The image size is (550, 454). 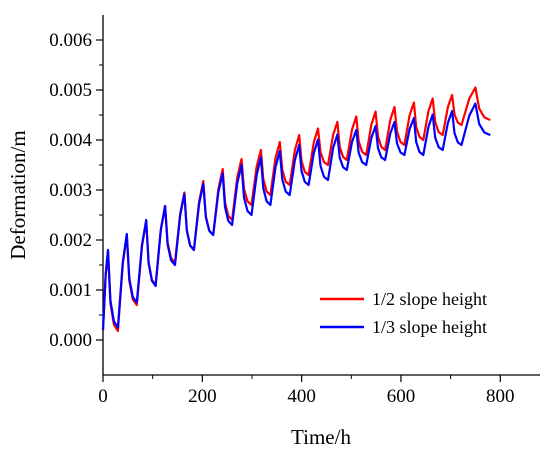 I want to click on x-tick-label: 200, so click(x=202, y=396).